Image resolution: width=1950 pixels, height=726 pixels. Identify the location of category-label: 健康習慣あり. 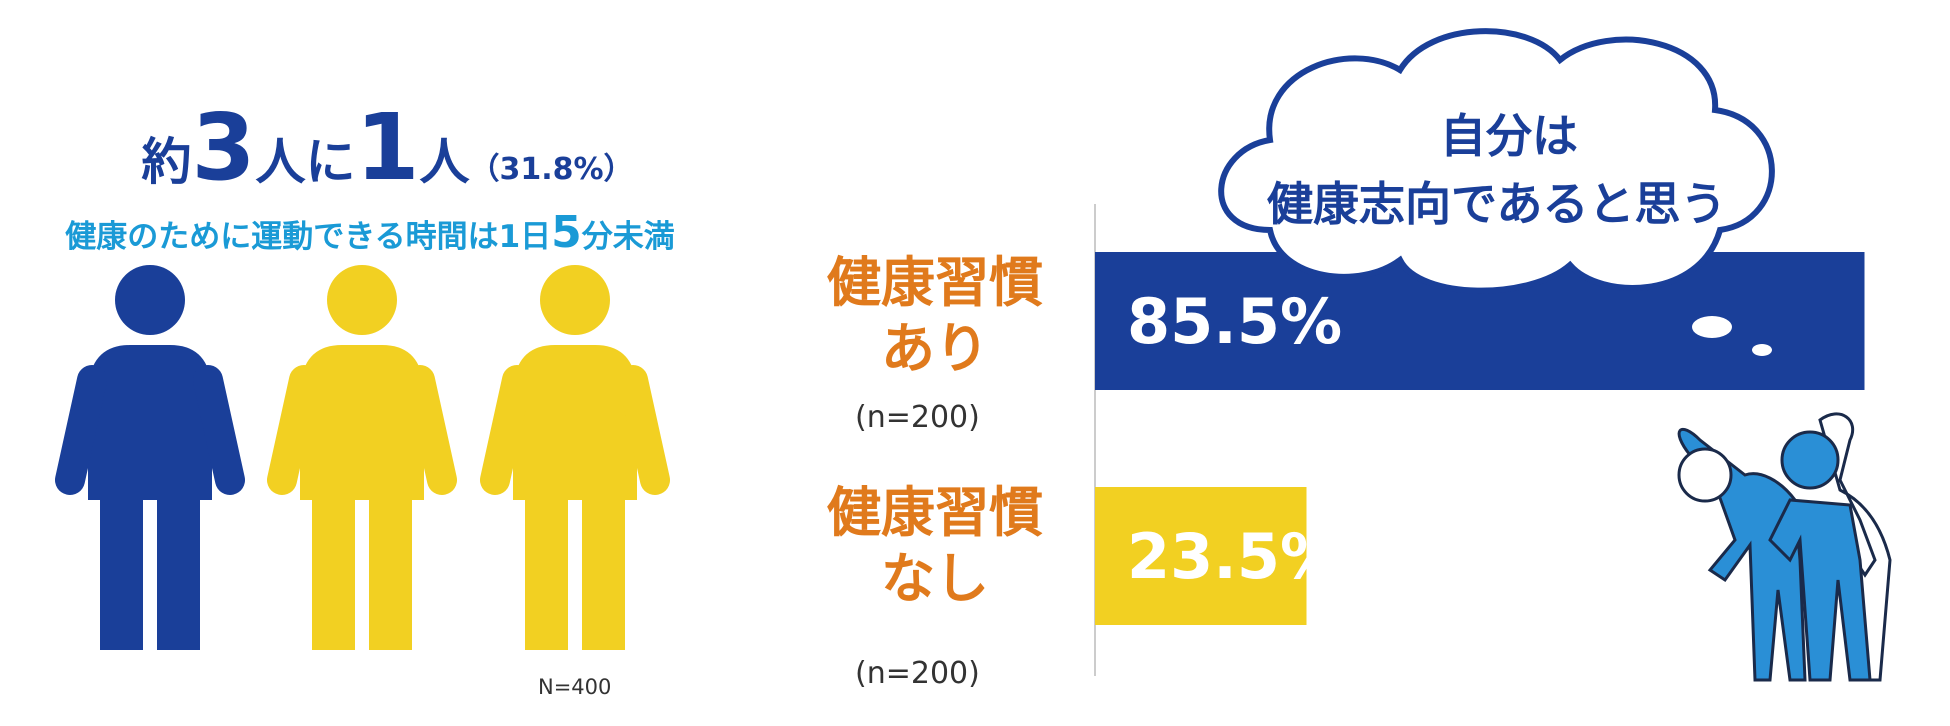
(935, 315).